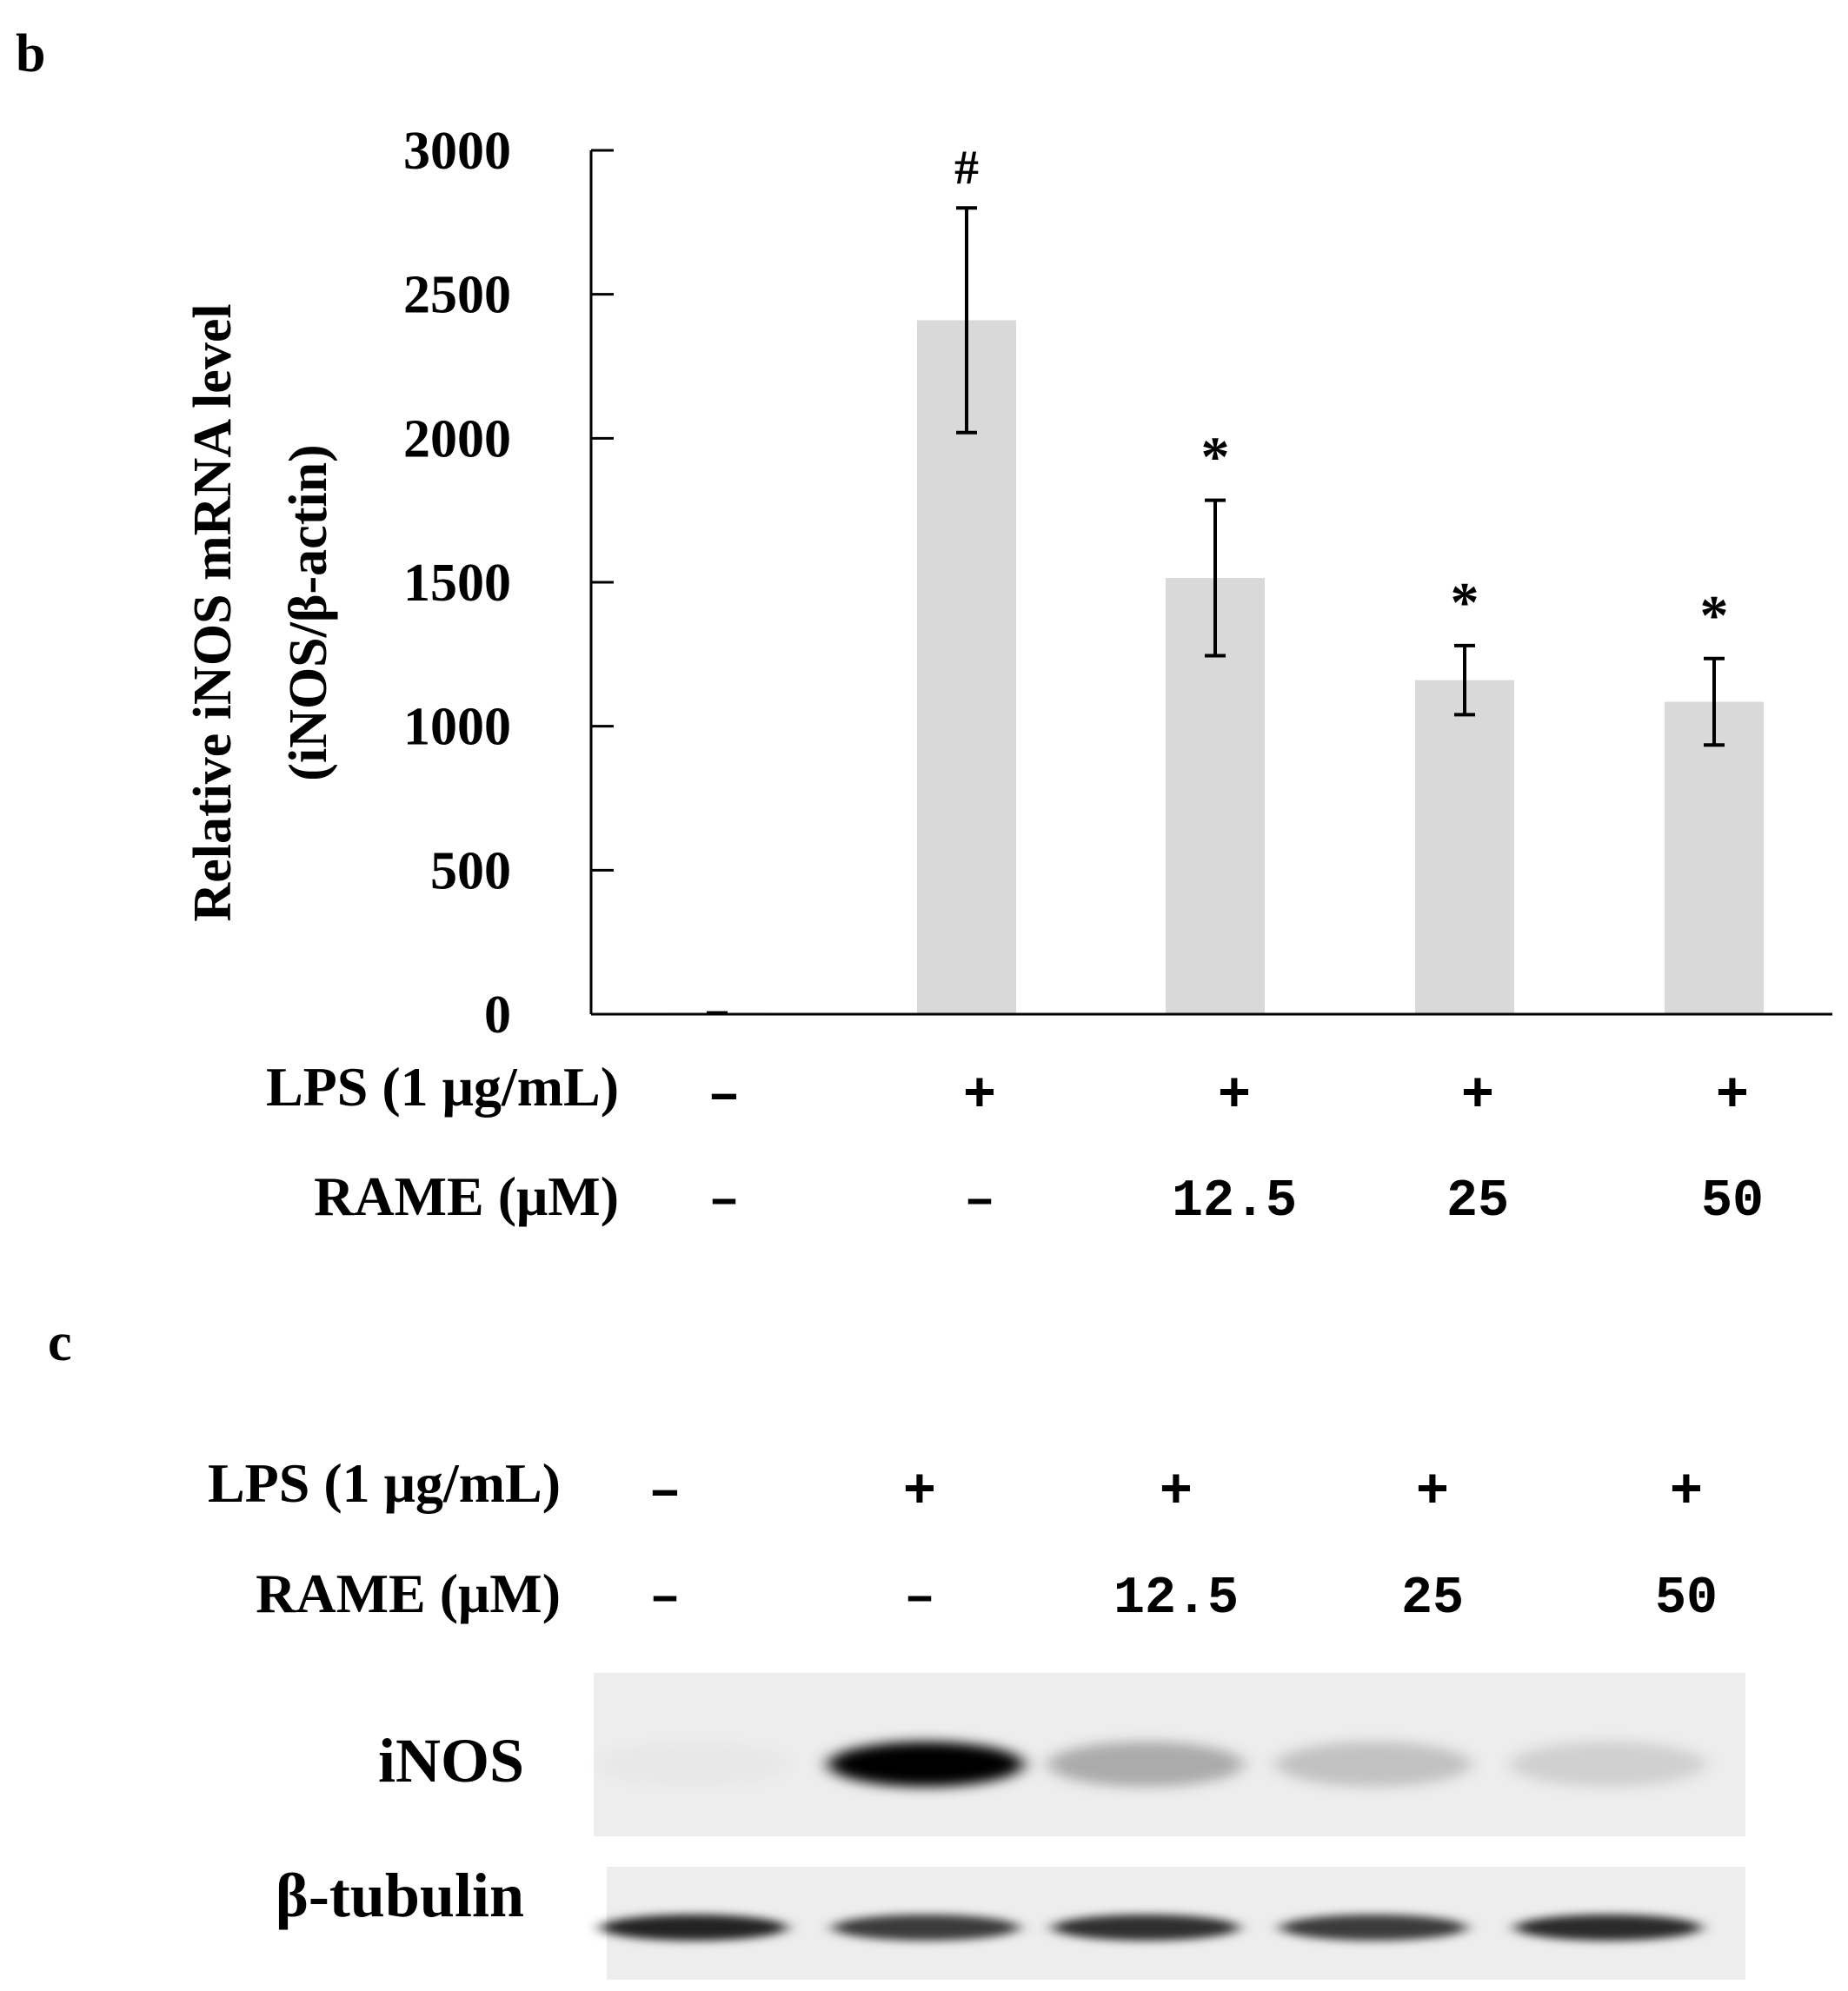  Describe the element at coordinates (30, 54) in the screenshot. I see `panel-b-label: b` at that location.